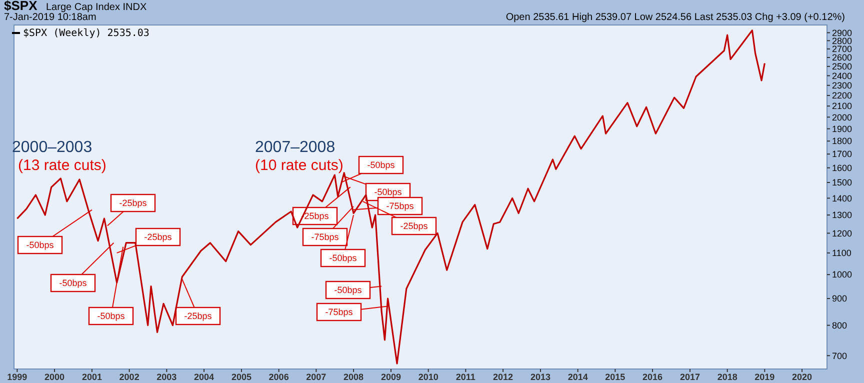 The height and width of the screenshot is (383, 864). I want to click on x-tick-label: 2020, so click(802, 377).